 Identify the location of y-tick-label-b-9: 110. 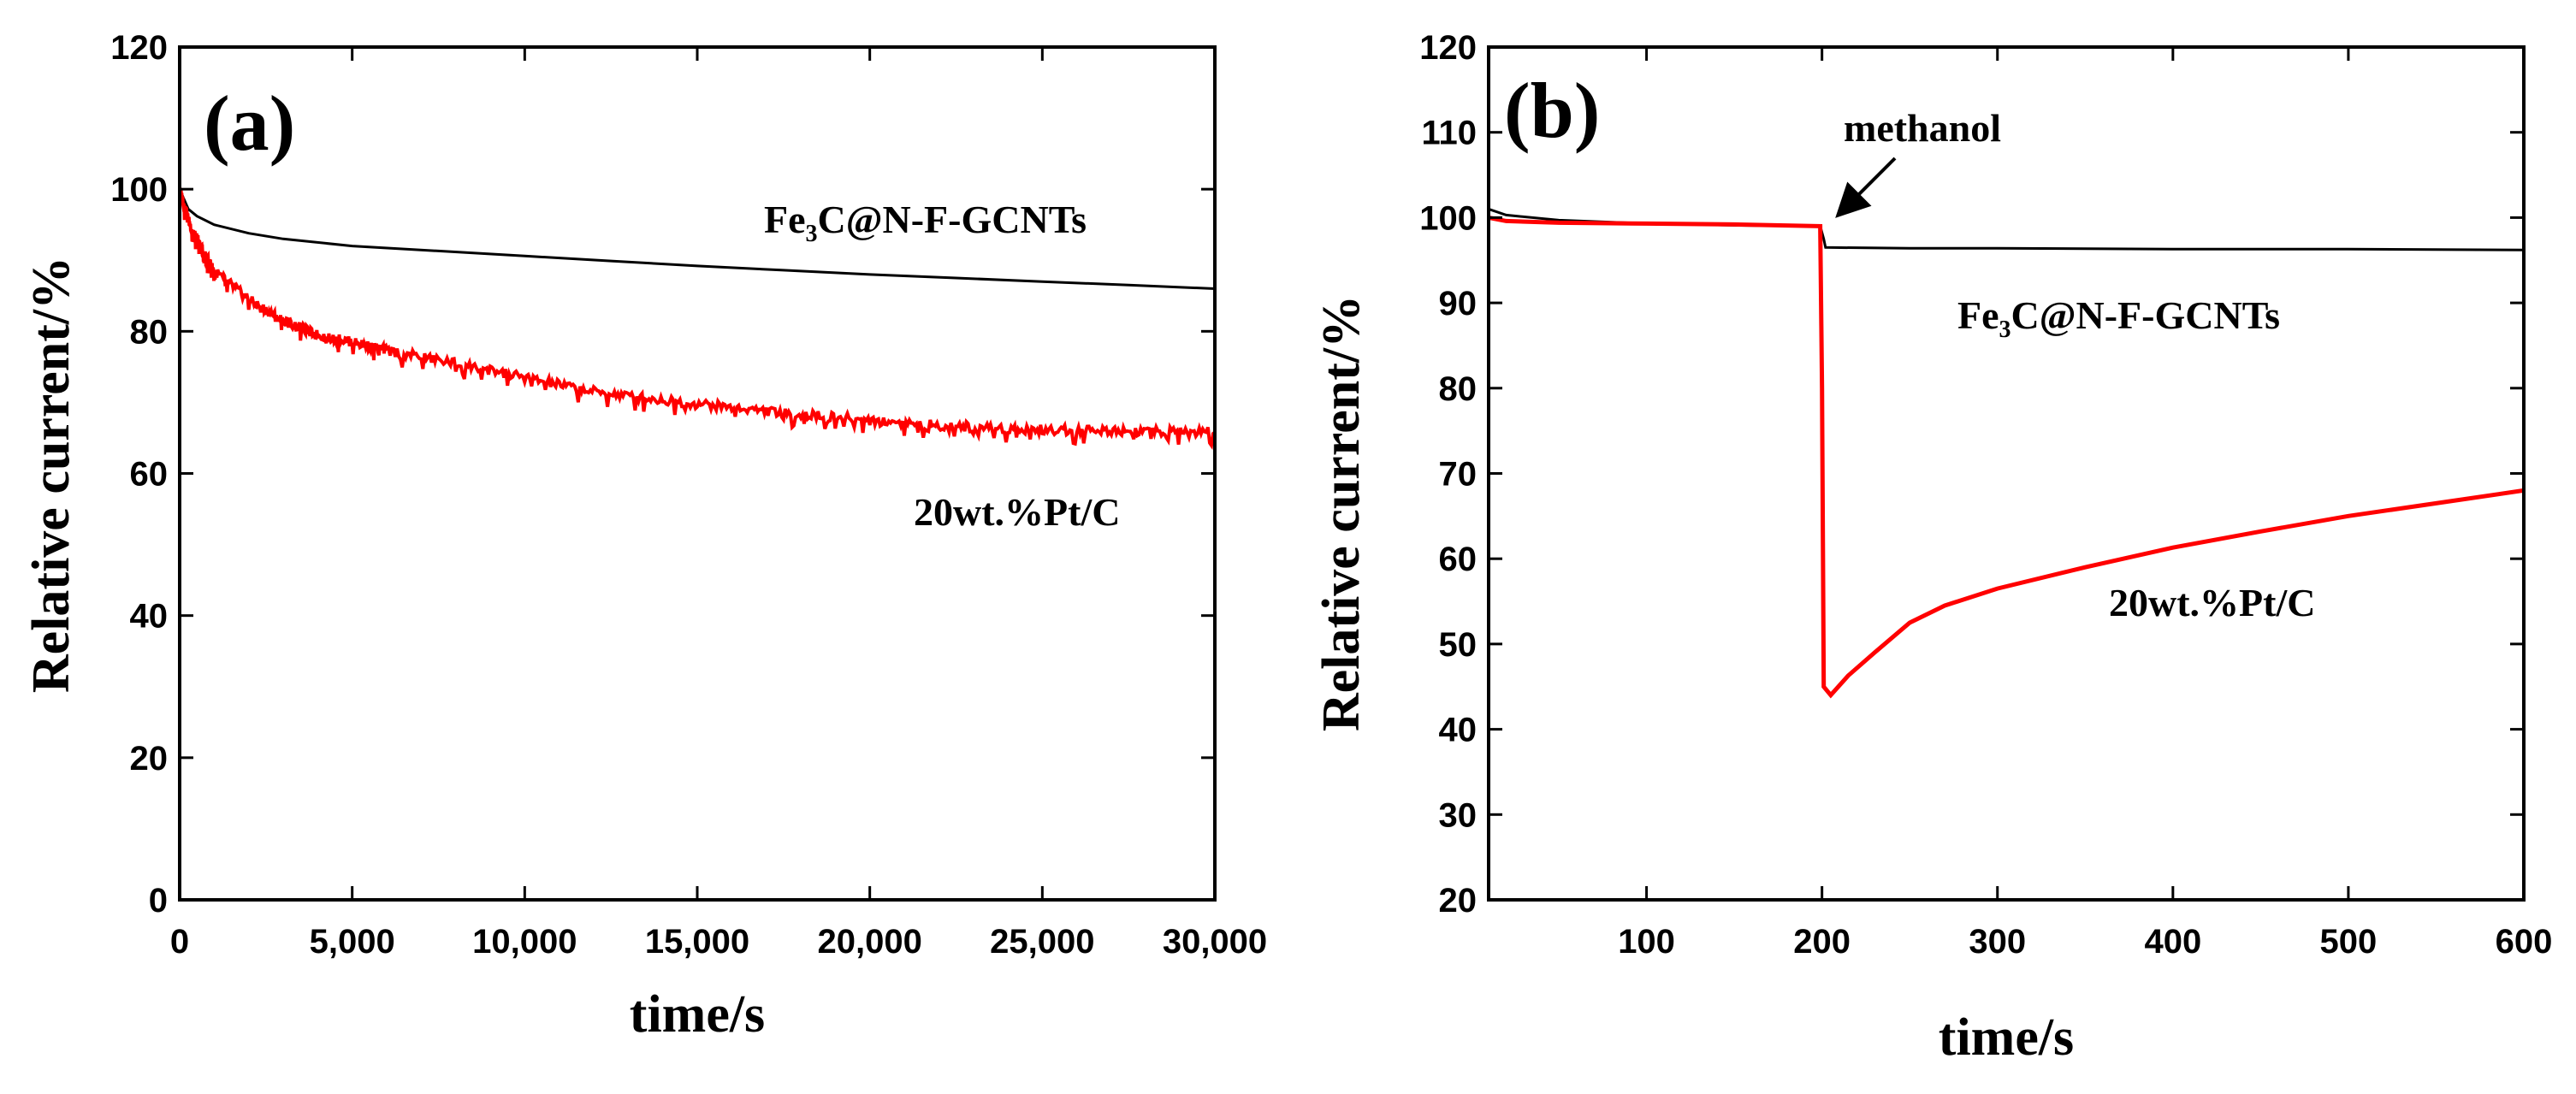
(1449, 133).